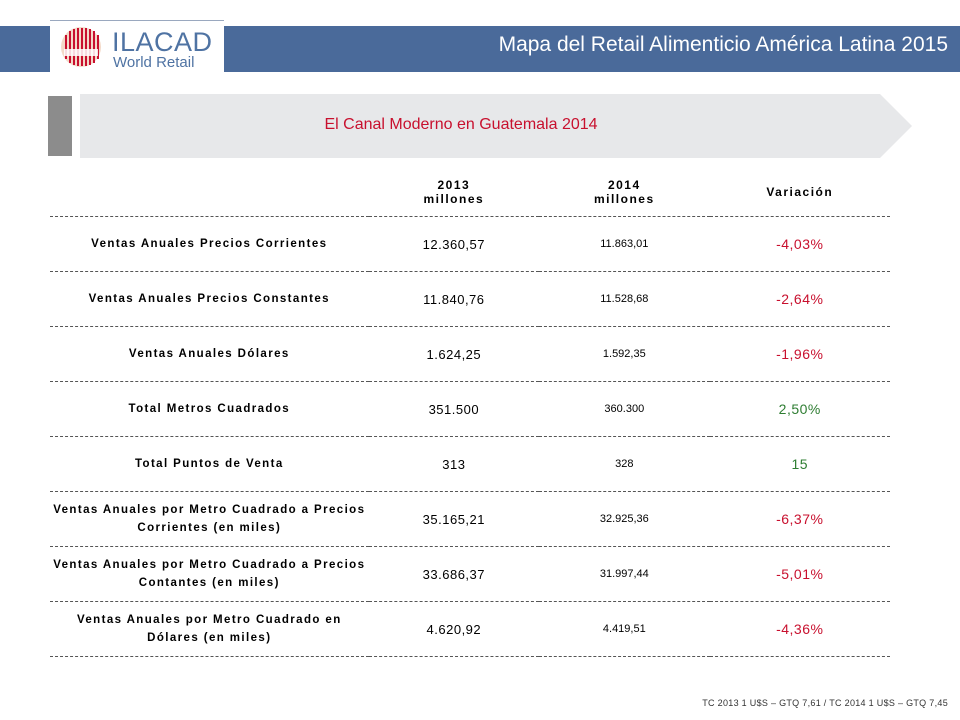 This screenshot has height=720, width=960. Describe the element at coordinates (454, 244) in the screenshot. I see `row-value-2013: 12.360,57` at that location.